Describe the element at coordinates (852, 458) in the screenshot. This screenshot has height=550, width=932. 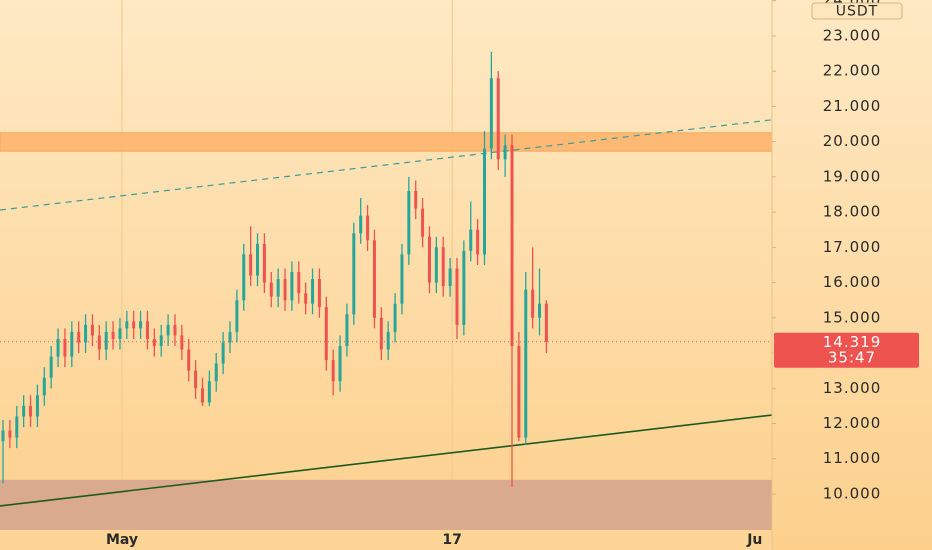
I see `y-tick-label: 11.000` at that location.